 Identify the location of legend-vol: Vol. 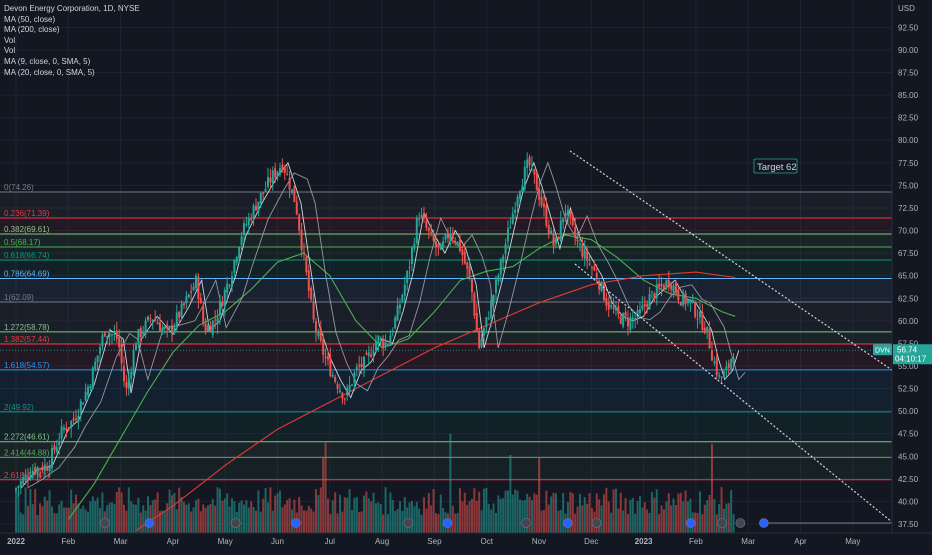
(10, 40).